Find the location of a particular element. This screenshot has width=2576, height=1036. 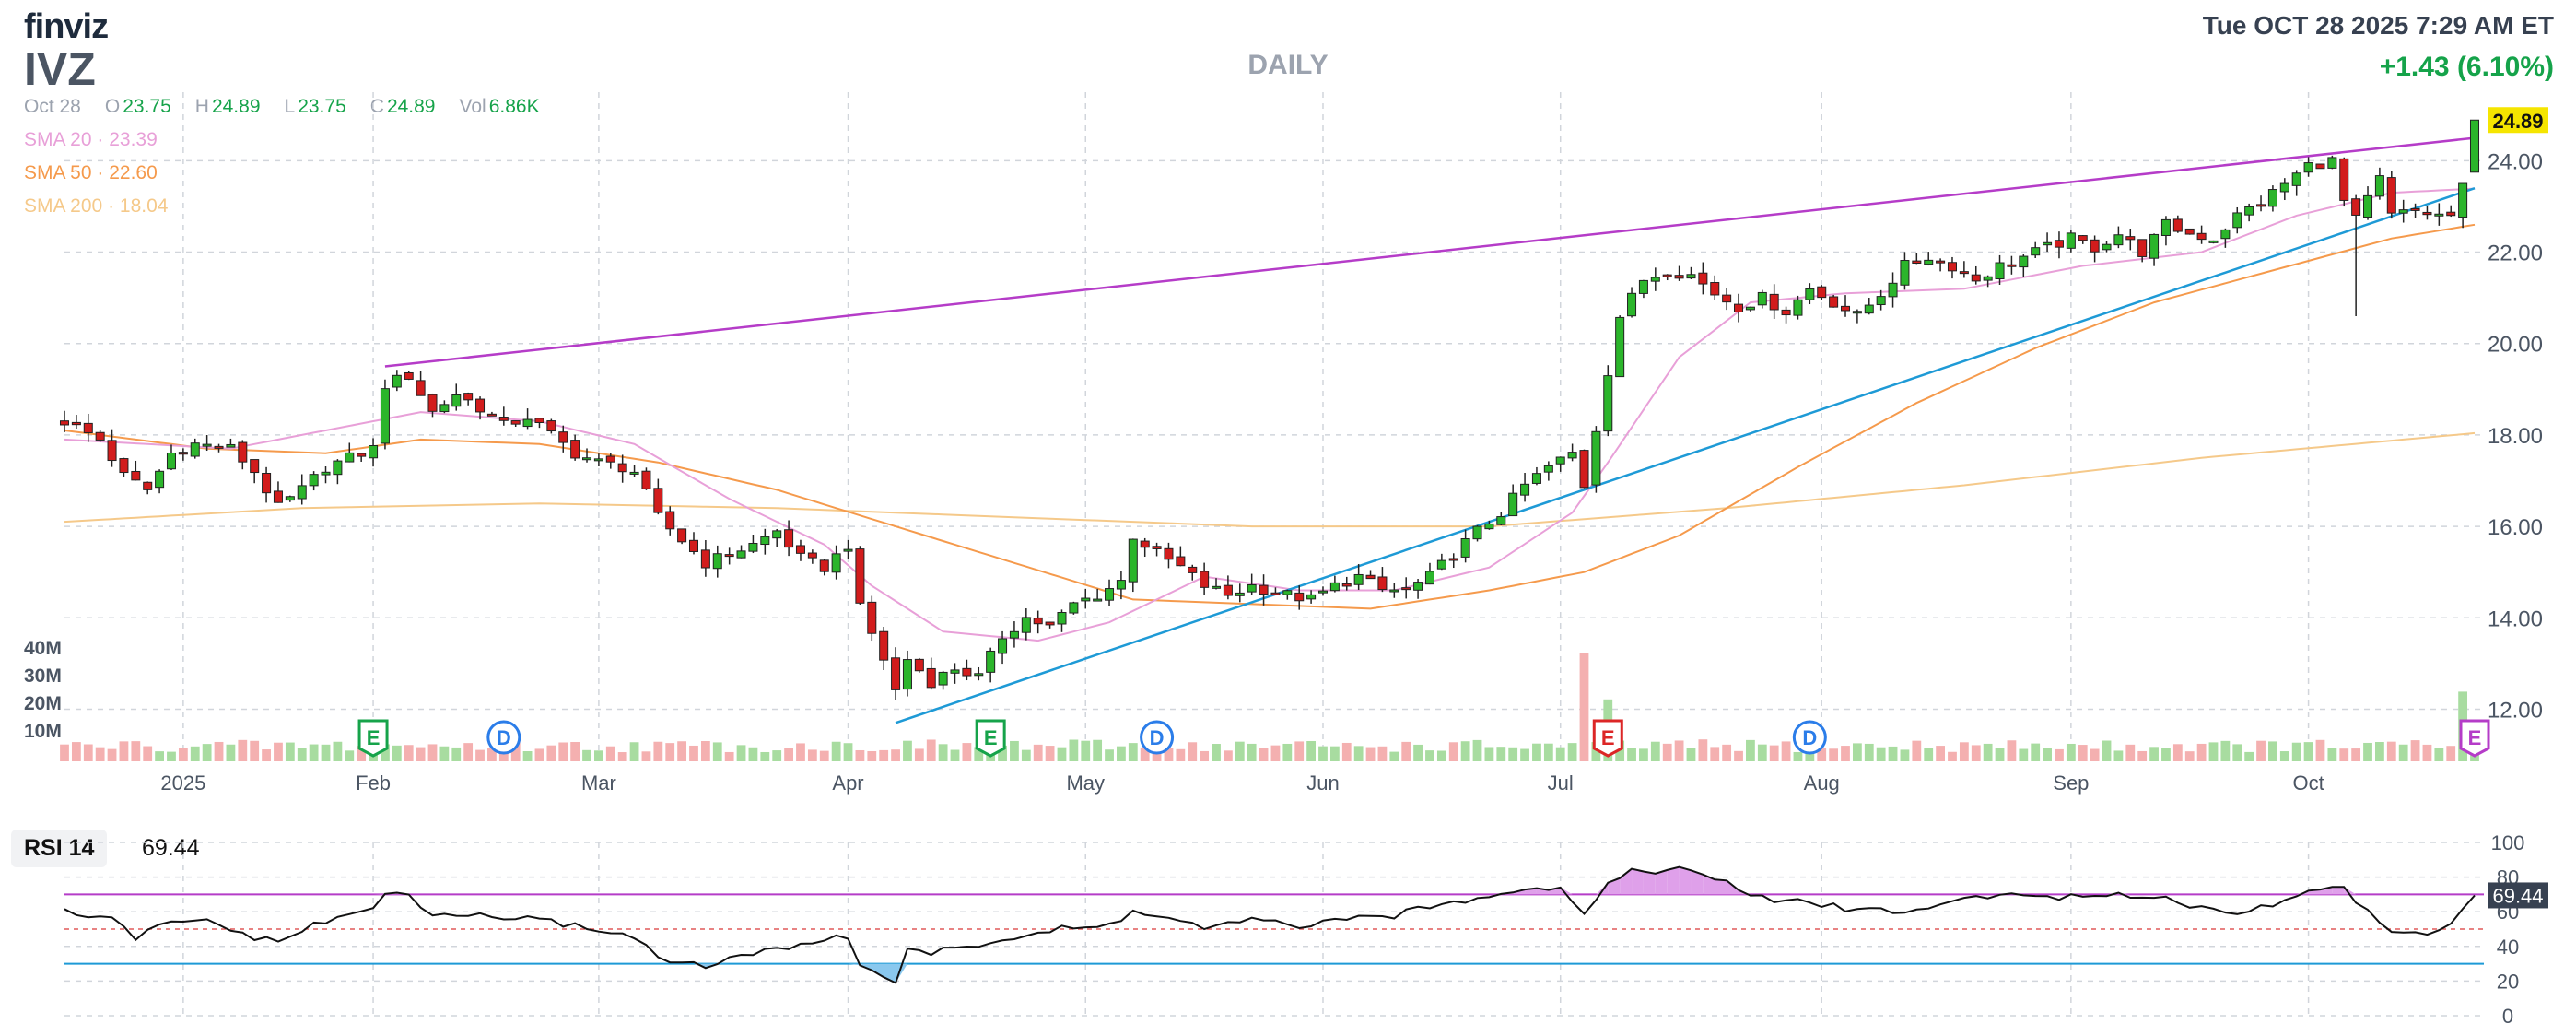

volume-value: 6.86K is located at coordinates (514, 107).